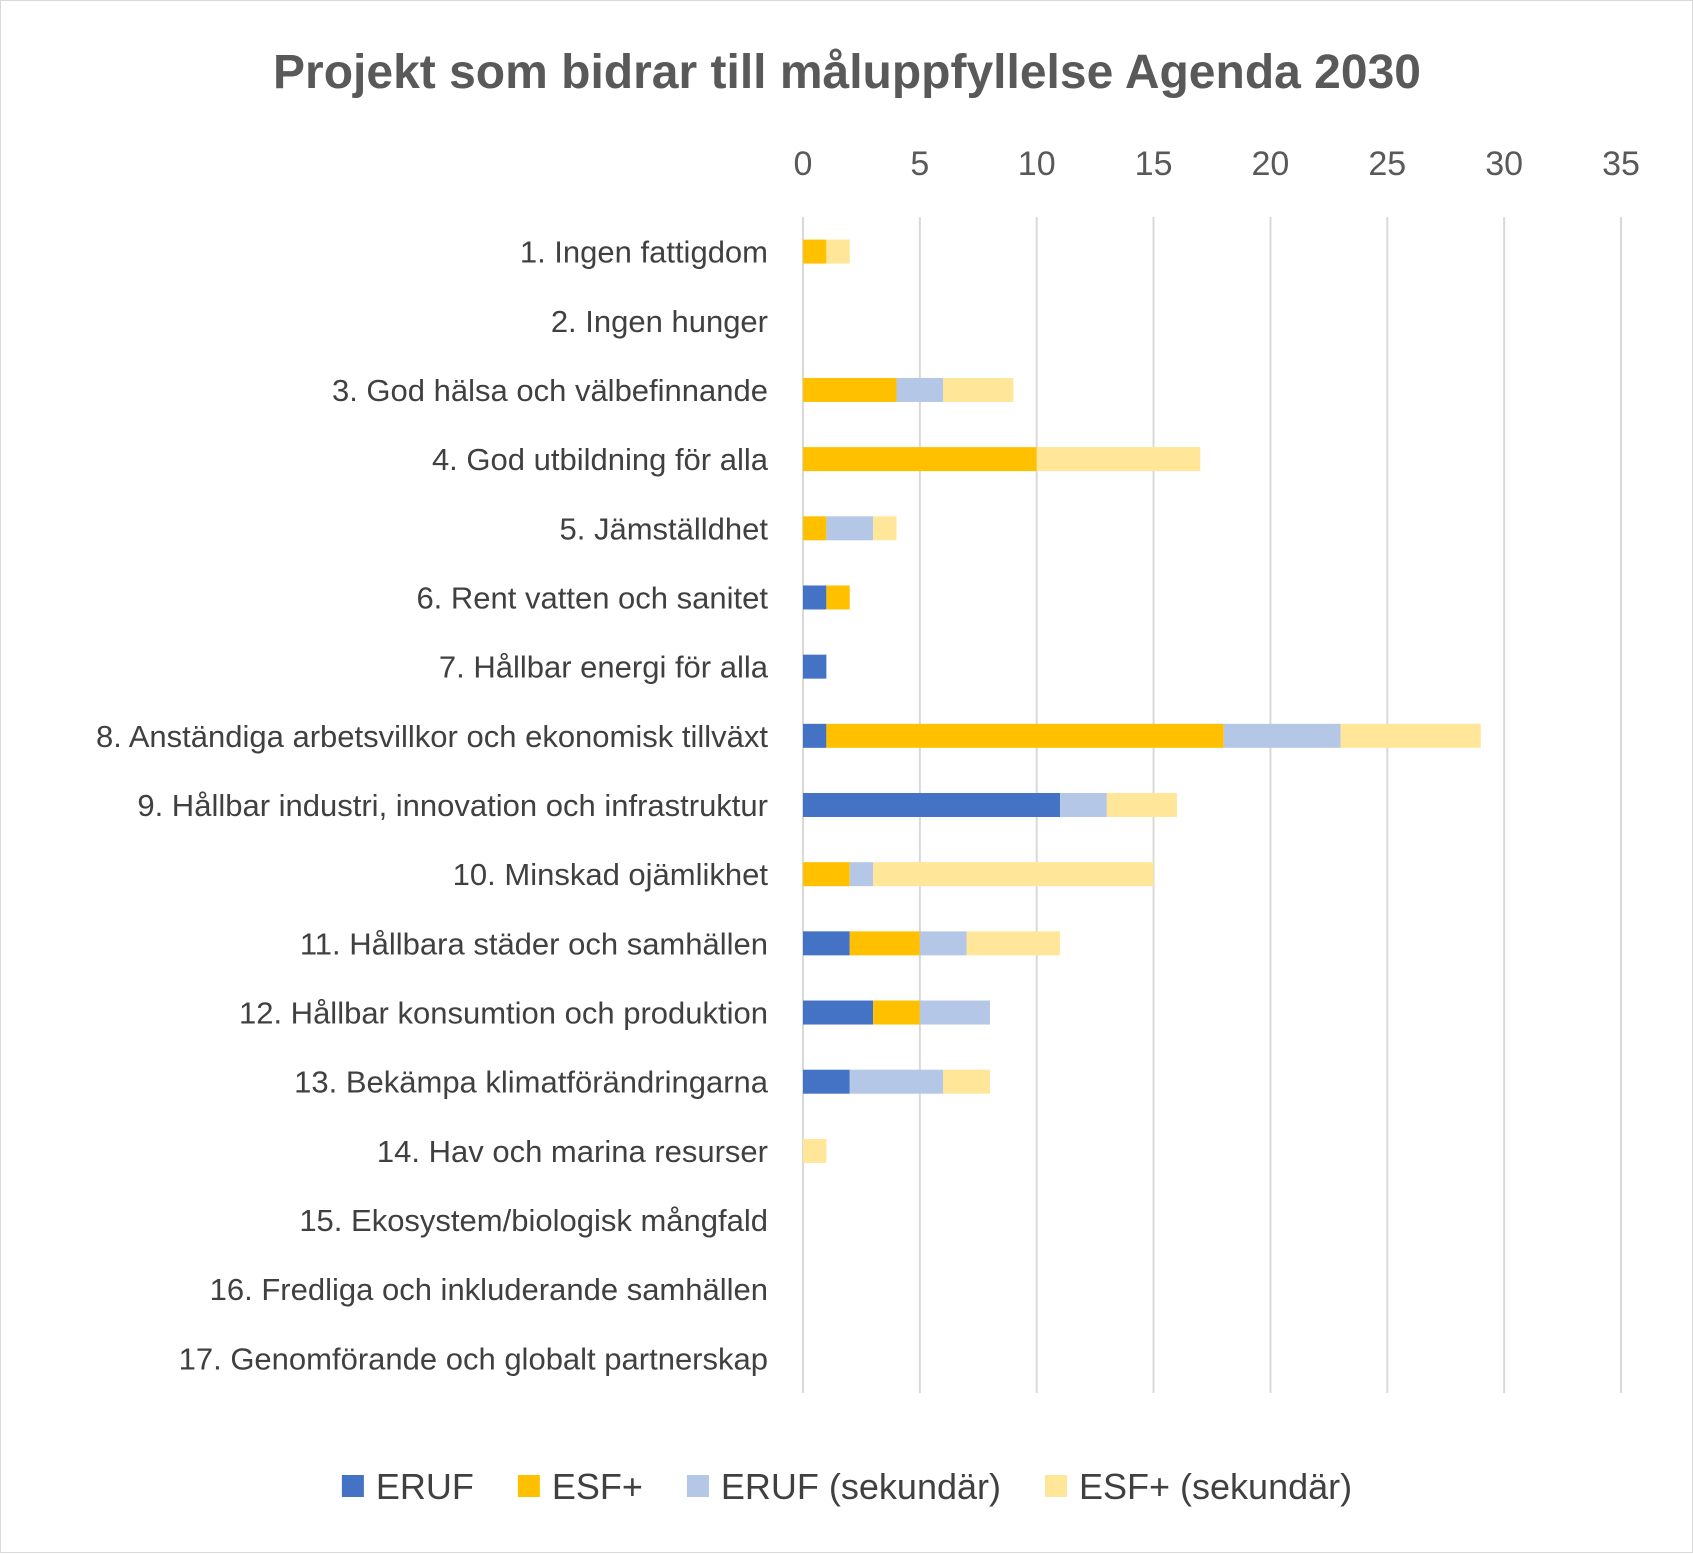 The image size is (1693, 1554). What do you see at coordinates (1083, 805) in the screenshot?
I see `bar-cat9-series3` at bounding box center [1083, 805].